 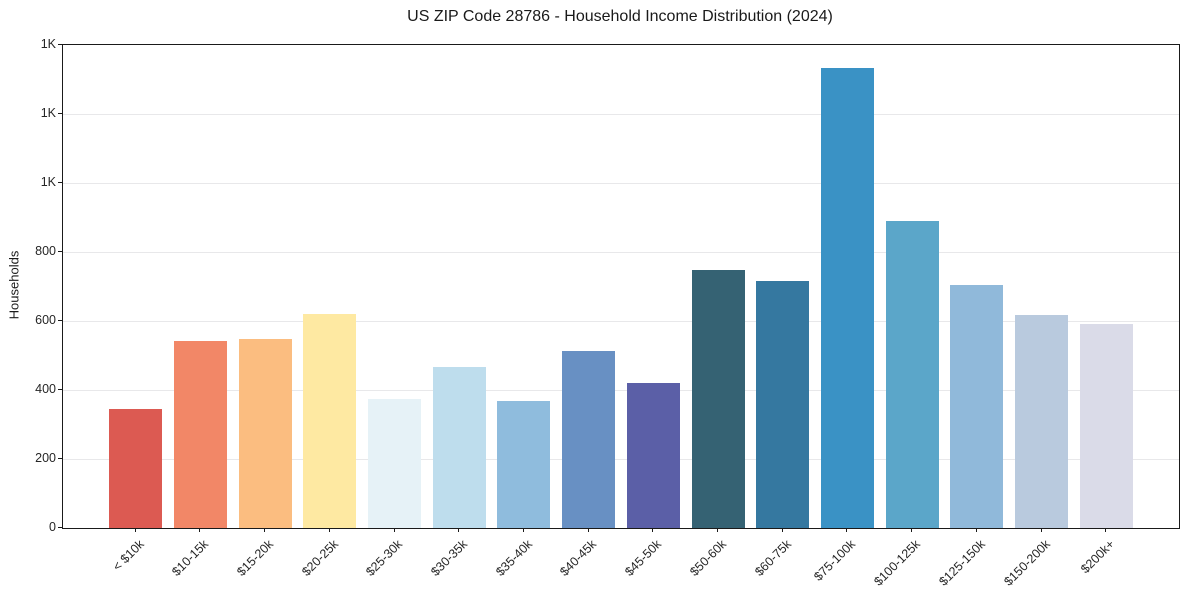 I want to click on x-tick-mark-$10-15k, so click(x=200, y=530).